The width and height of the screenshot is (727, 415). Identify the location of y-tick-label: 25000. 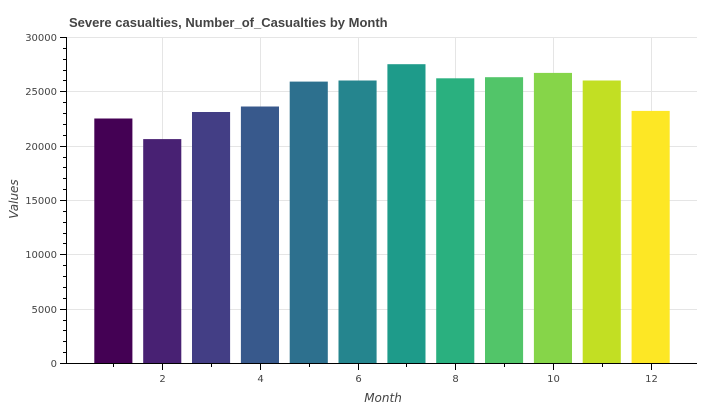
(41, 92).